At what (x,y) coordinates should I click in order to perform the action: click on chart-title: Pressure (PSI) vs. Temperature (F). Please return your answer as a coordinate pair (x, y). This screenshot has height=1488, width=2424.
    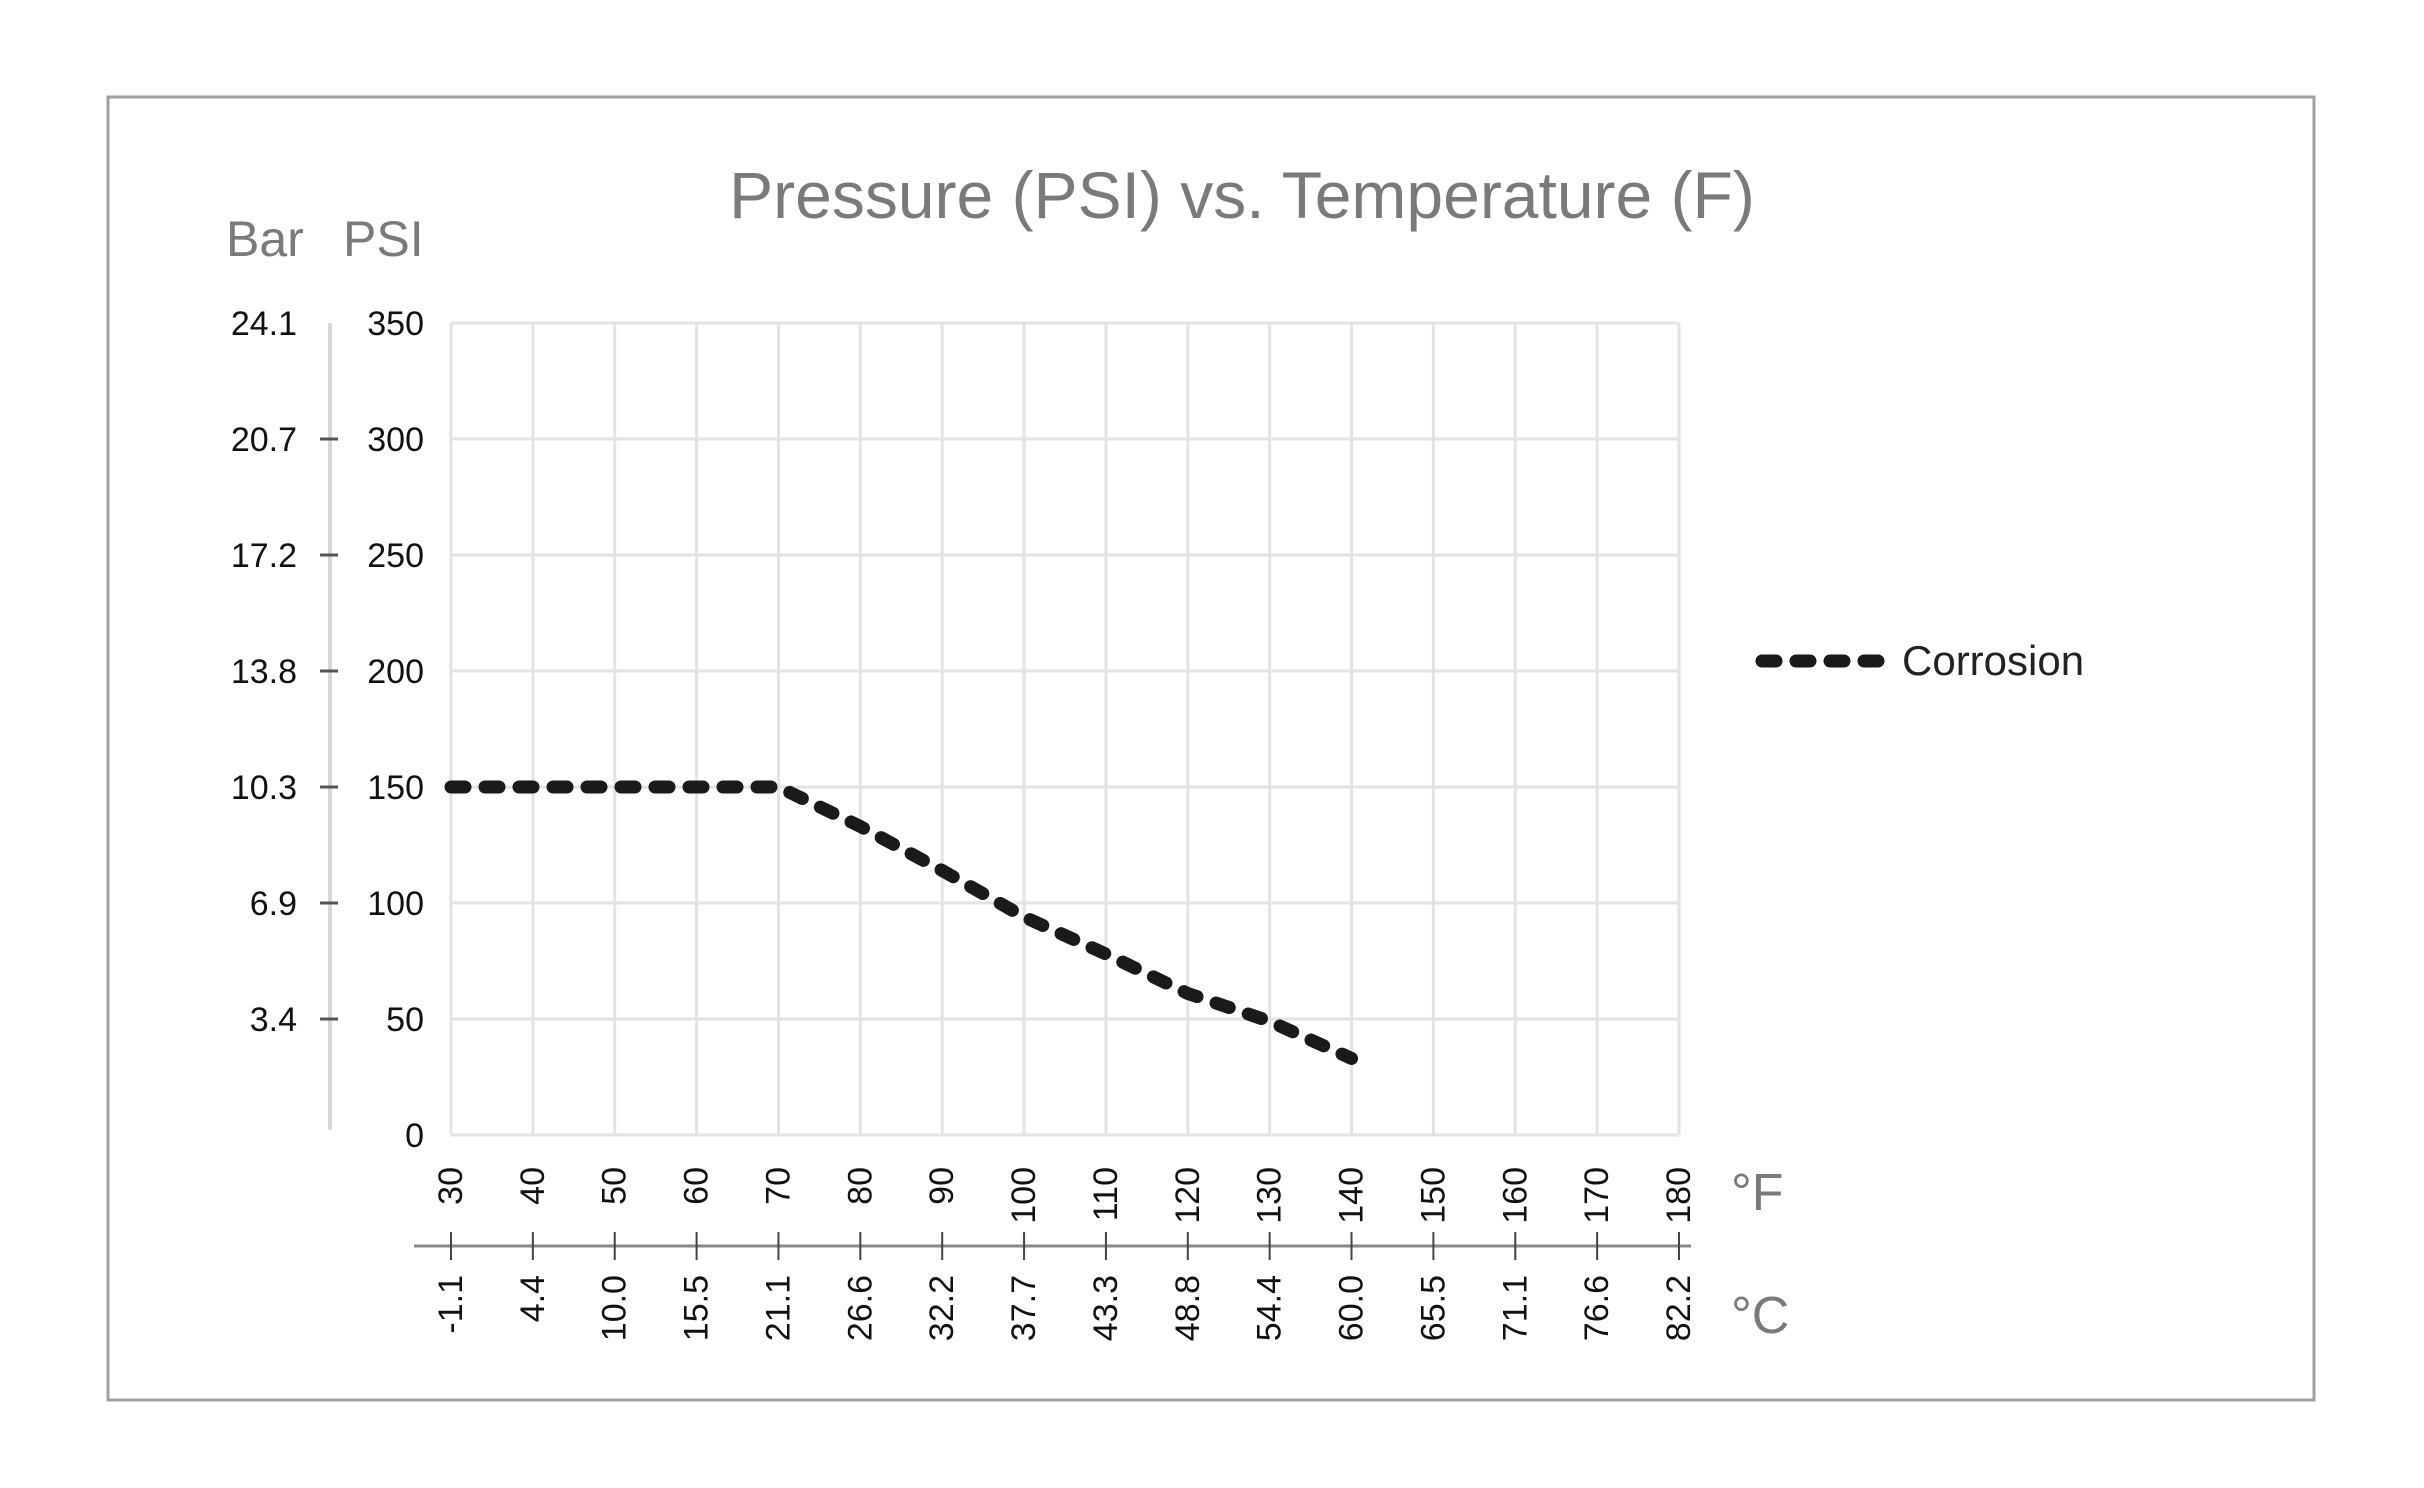
    Looking at the image, I should click on (1242, 195).